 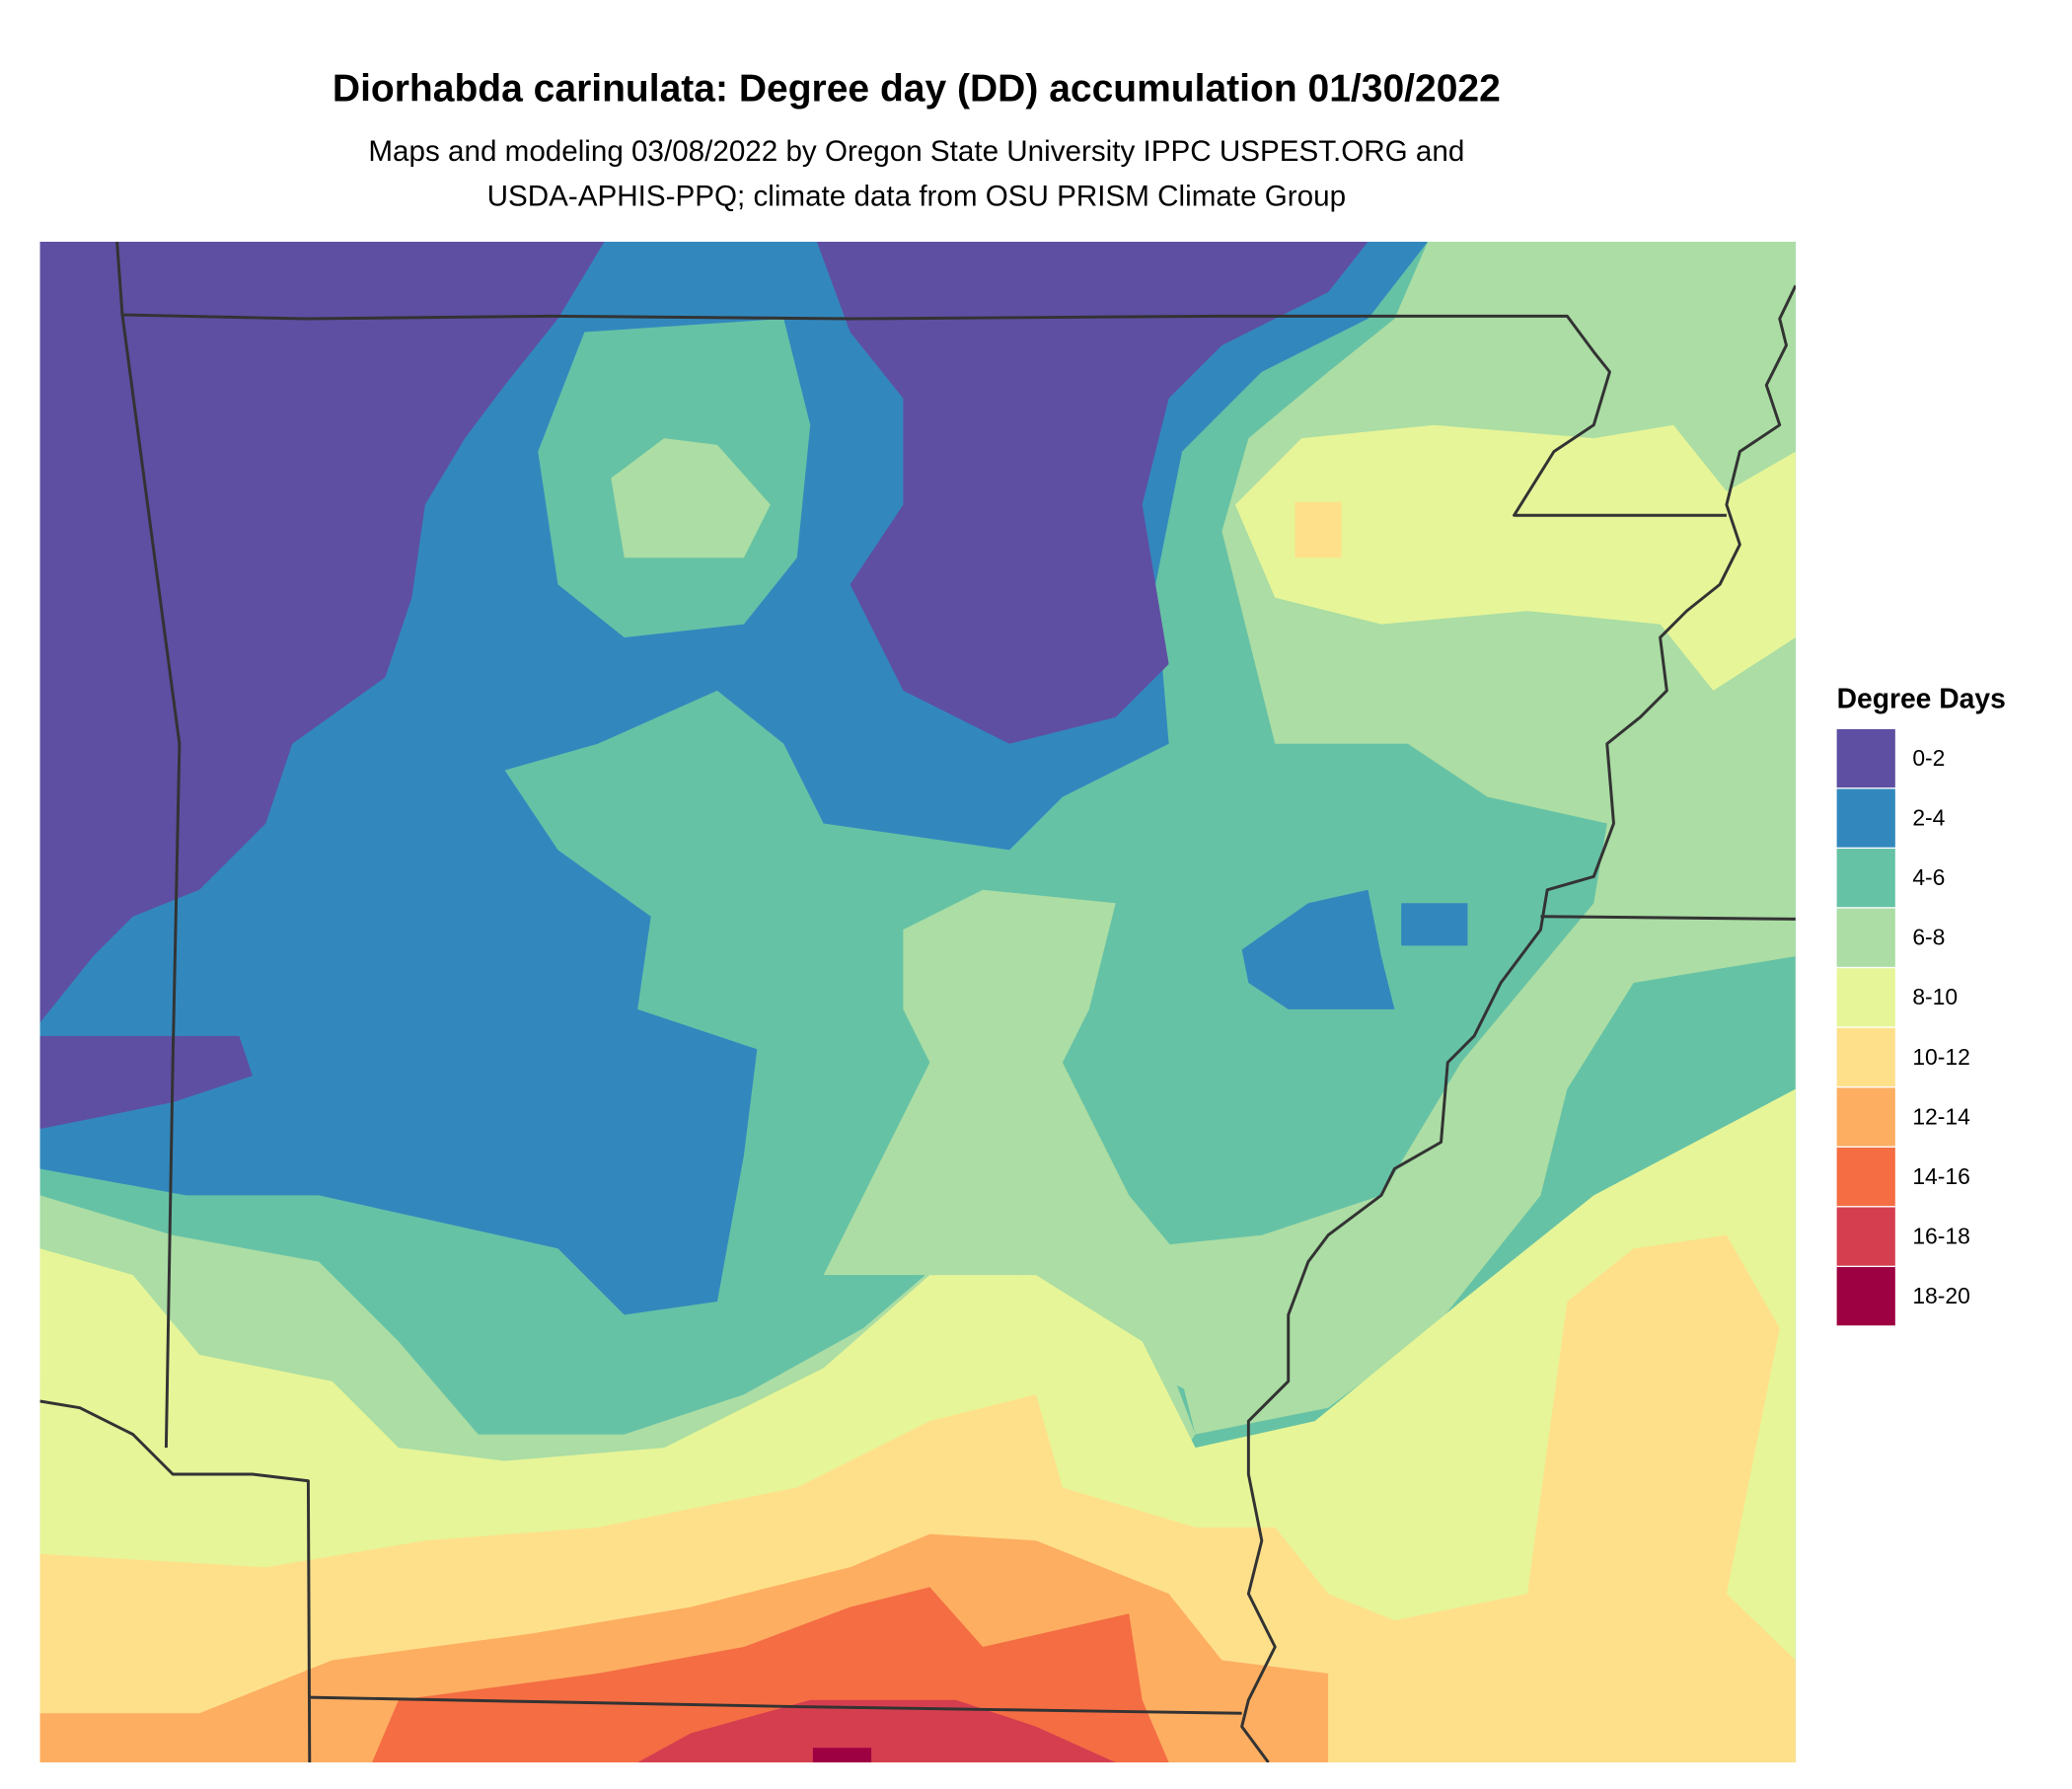 What do you see at coordinates (1922, 697) in the screenshot?
I see `legend-title: Degree Days` at bounding box center [1922, 697].